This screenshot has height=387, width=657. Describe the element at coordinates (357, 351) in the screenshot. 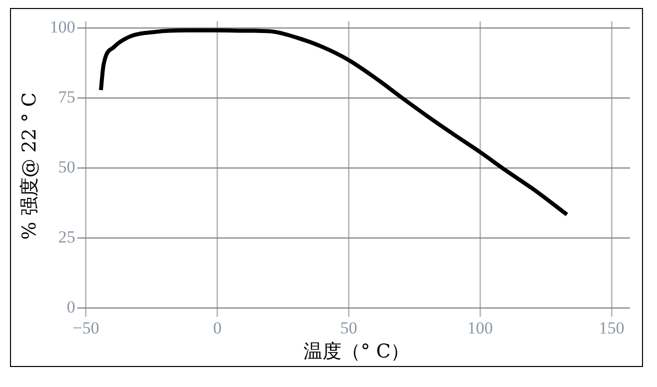

I see `x-axis-title: 温度（° C）` at that location.